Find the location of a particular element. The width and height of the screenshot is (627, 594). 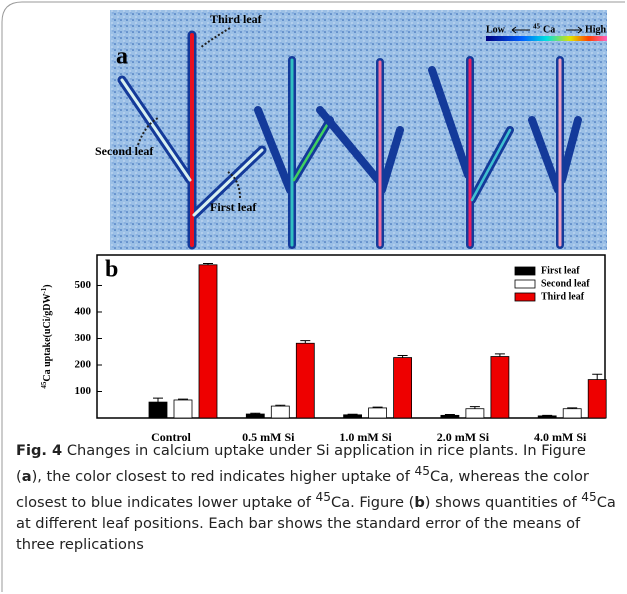

scale-low: Low is located at coordinates (496, 29).